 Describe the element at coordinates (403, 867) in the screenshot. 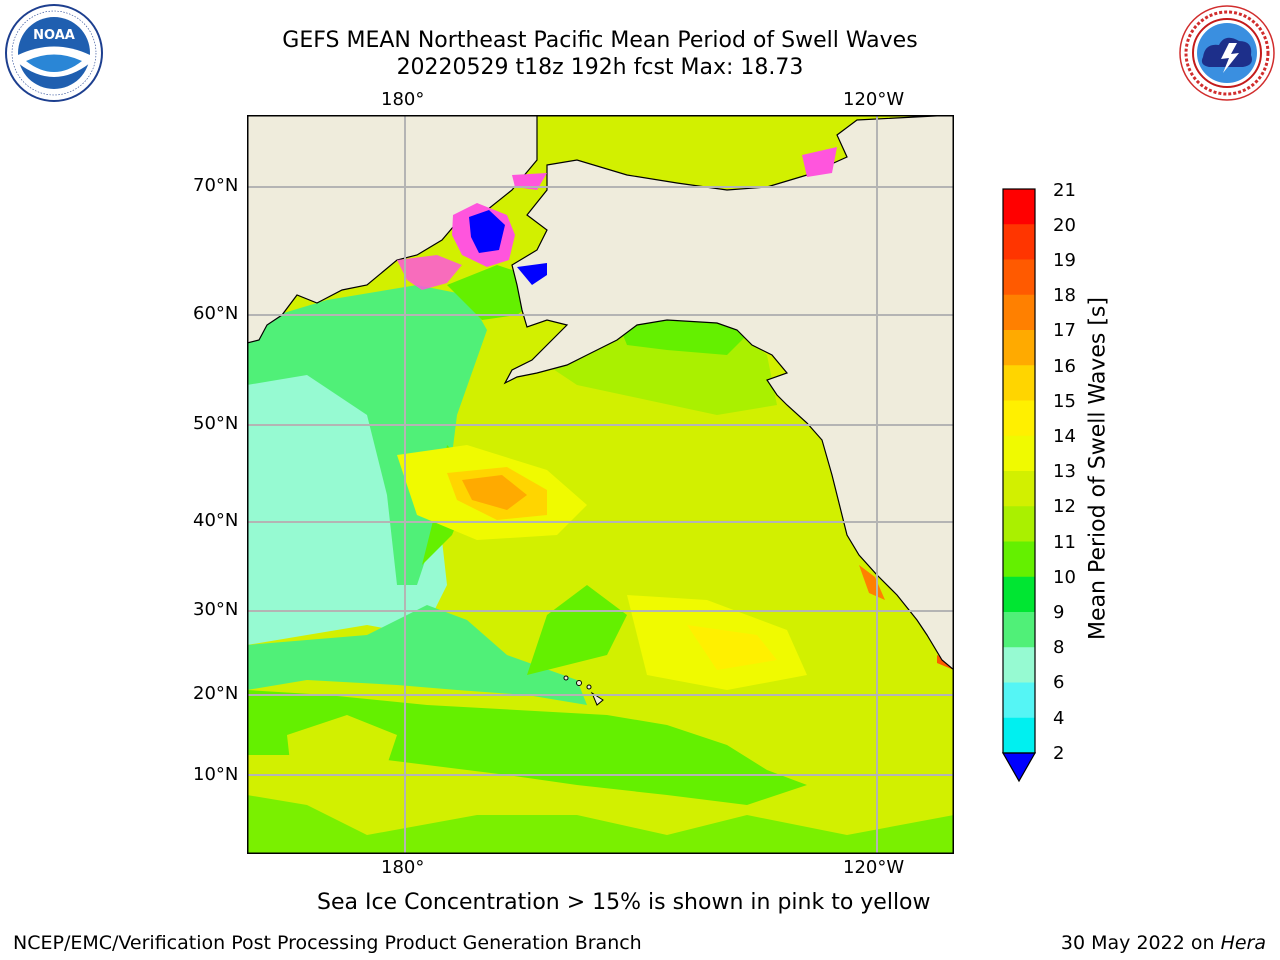

I see `lon-label-bottom-180: 180°` at that location.